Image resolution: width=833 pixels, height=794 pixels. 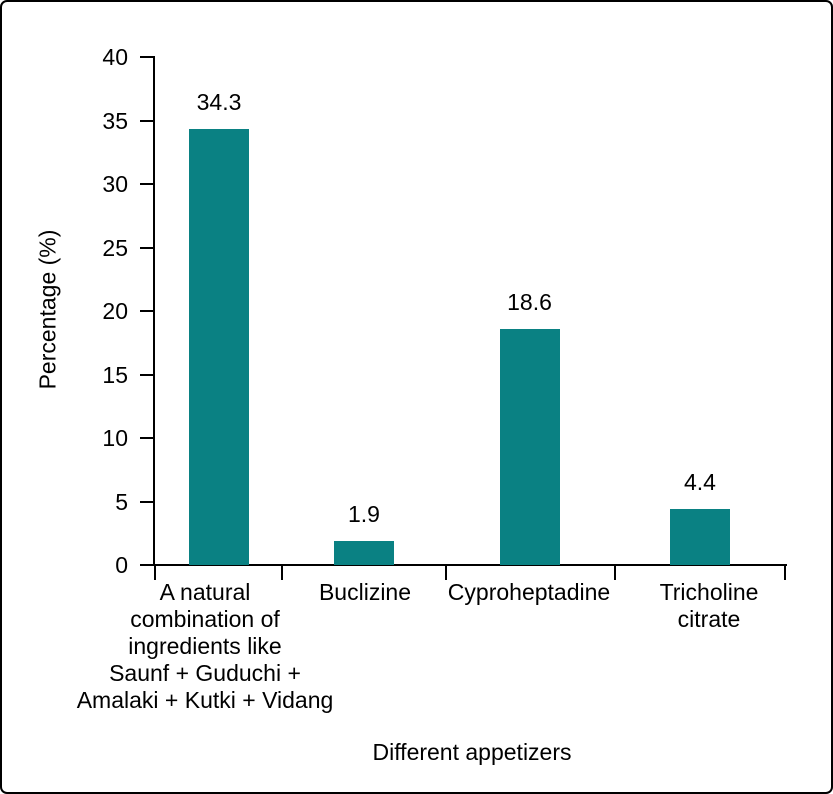 What do you see at coordinates (529, 301) in the screenshot?
I see `bar-value-label: 18.6` at bounding box center [529, 301].